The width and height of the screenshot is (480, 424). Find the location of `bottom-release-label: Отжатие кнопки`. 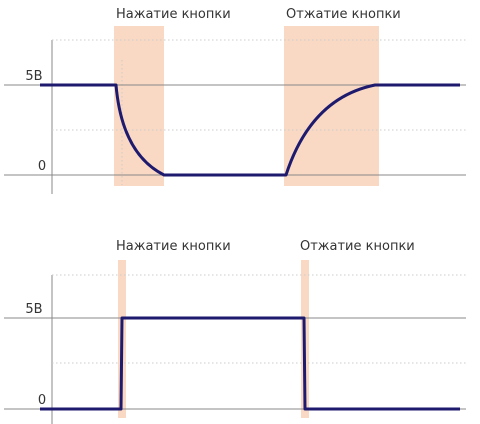

bottom-release-label: Отжатие кнопки is located at coordinates (357, 246).